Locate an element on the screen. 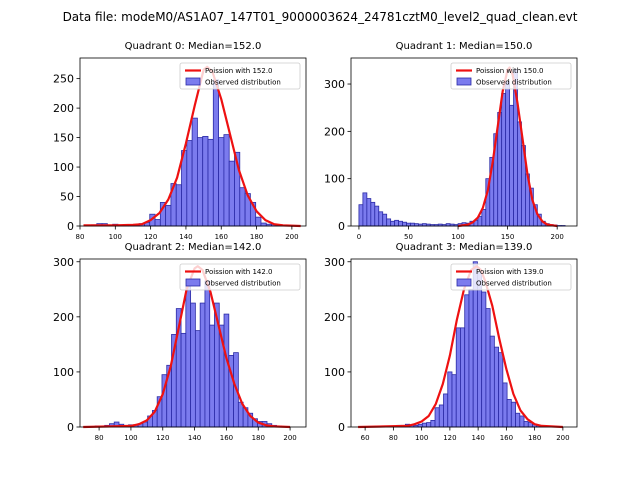 The width and height of the screenshot is (640, 480). legend-curve-label: Poission with 152.0 is located at coordinates (239, 71).